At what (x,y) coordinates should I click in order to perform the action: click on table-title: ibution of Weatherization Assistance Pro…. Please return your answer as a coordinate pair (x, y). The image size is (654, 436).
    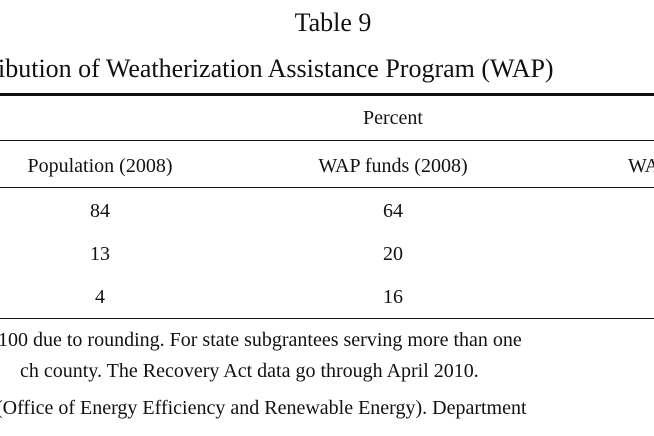
    Looking at the image, I should click on (277, 68).